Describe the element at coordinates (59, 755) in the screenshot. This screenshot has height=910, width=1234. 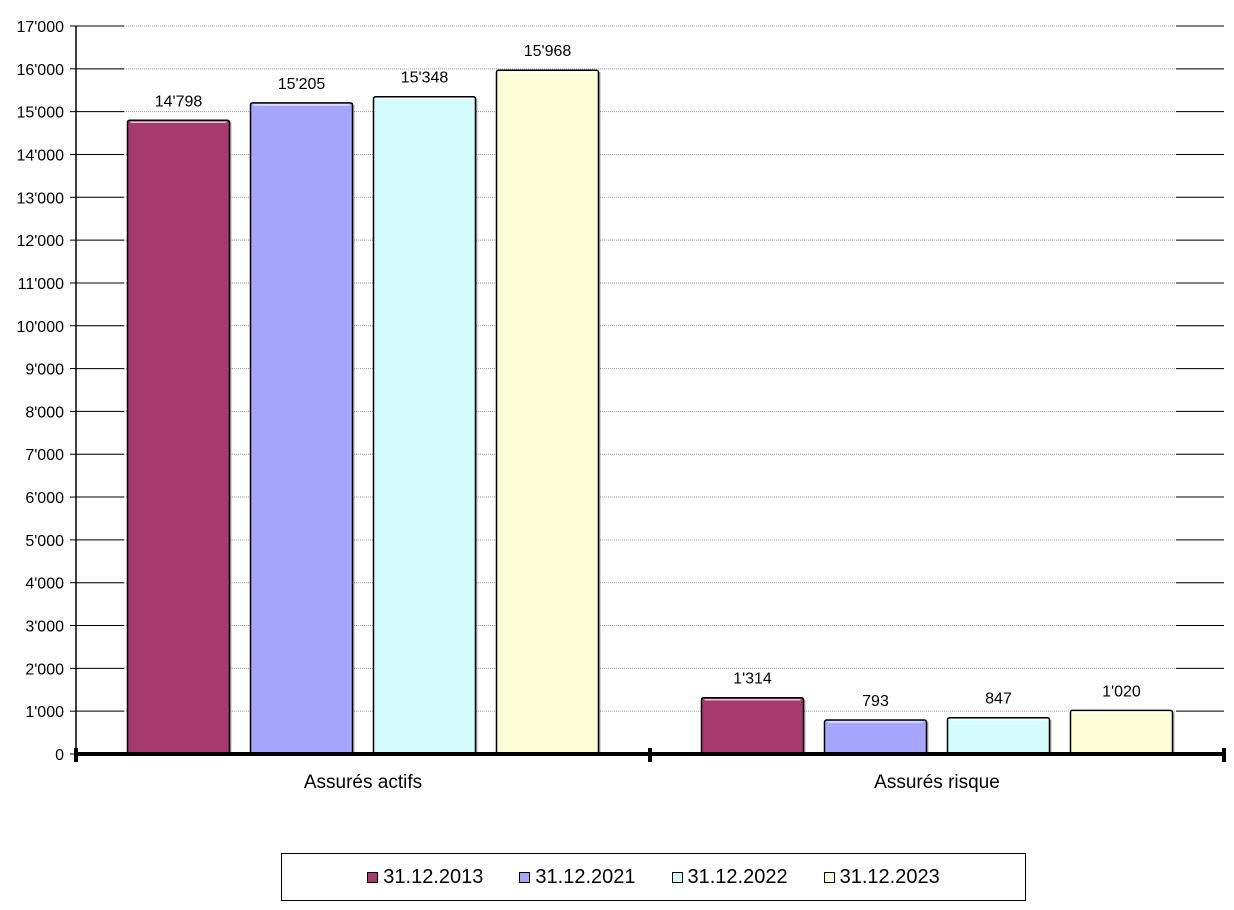
I see `y-tick-label: 0` at that location.